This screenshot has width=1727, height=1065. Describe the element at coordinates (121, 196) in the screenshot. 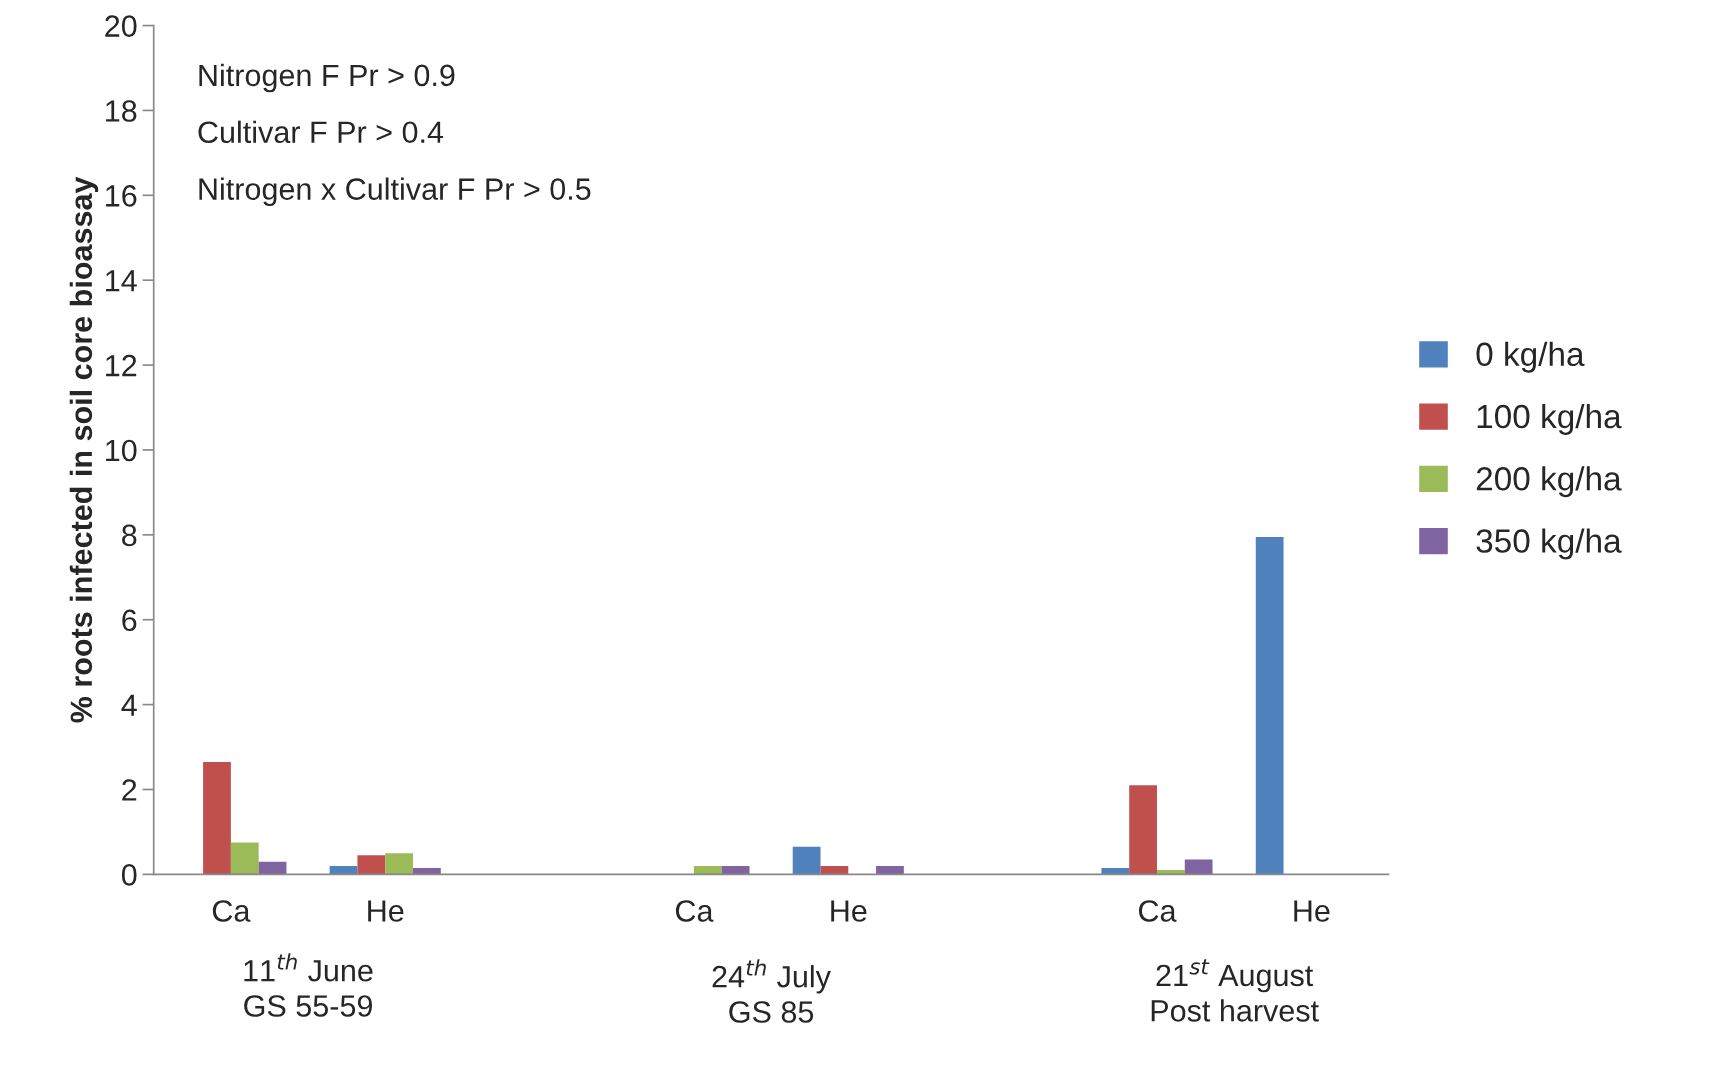

I see `y-tick-label: 16` at that location.